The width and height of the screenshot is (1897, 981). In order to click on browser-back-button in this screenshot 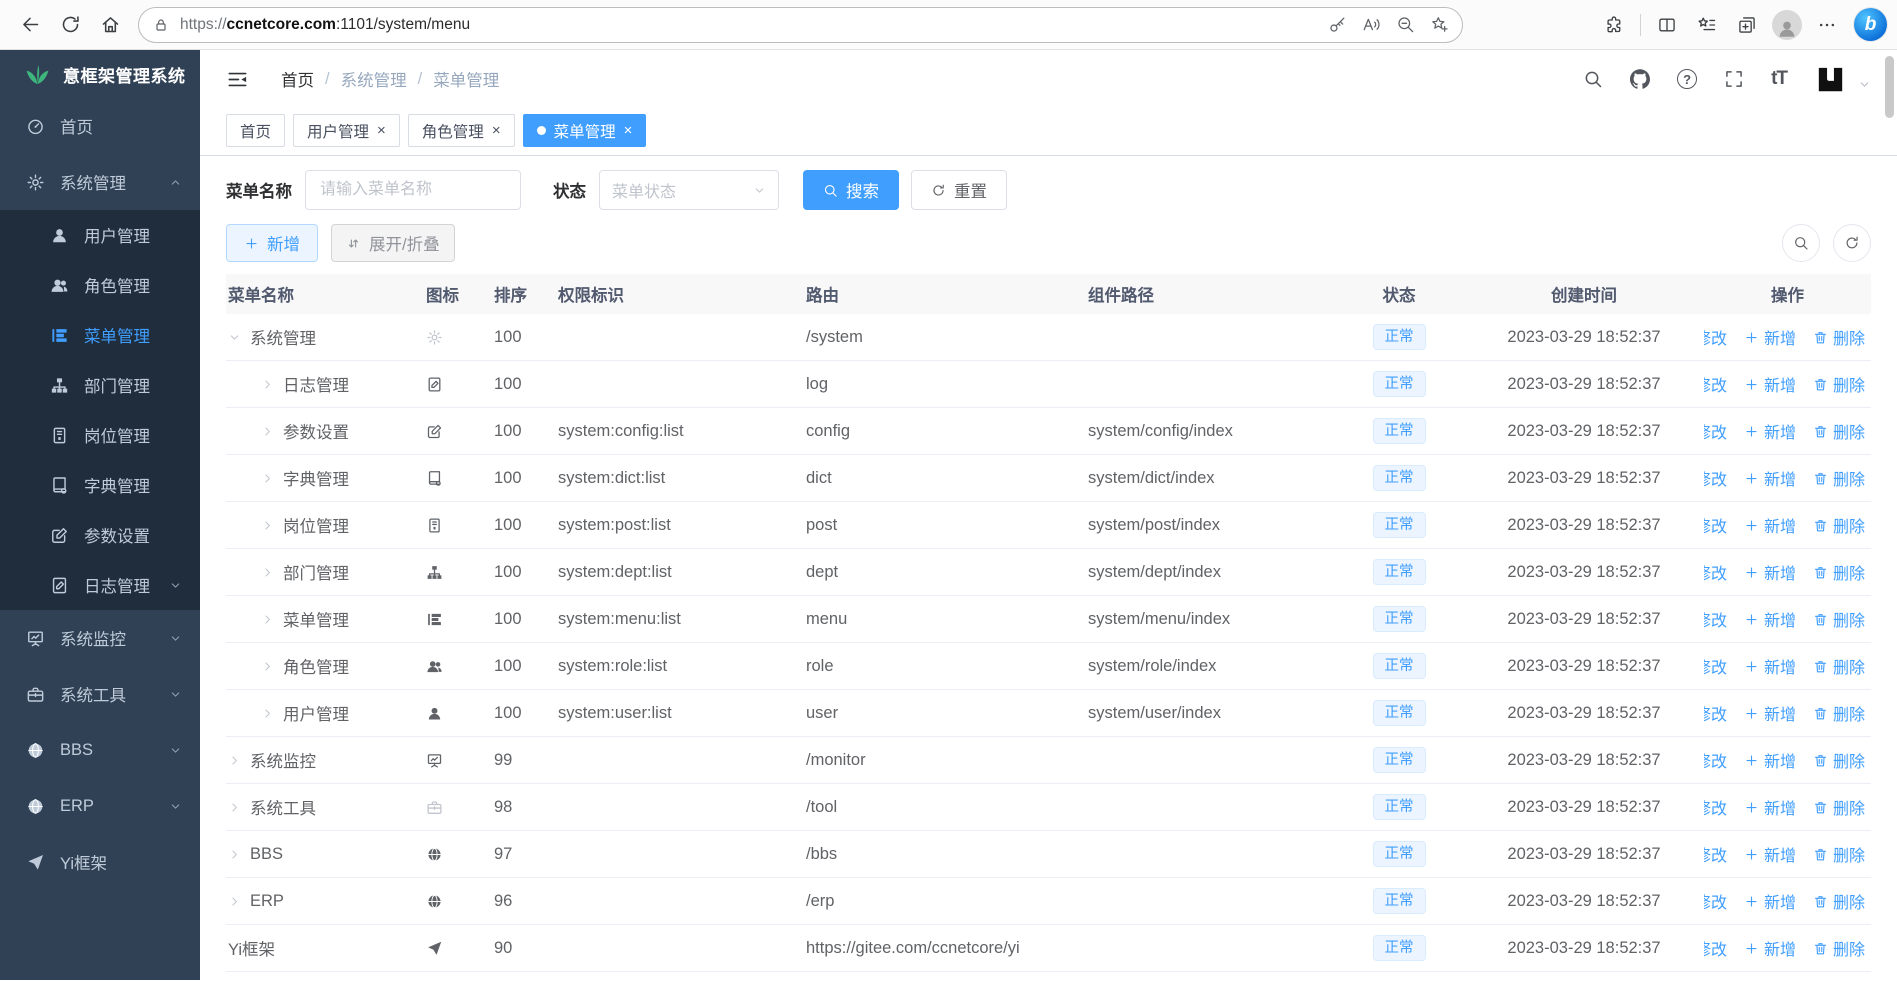, I will do `click(30, 25)`.